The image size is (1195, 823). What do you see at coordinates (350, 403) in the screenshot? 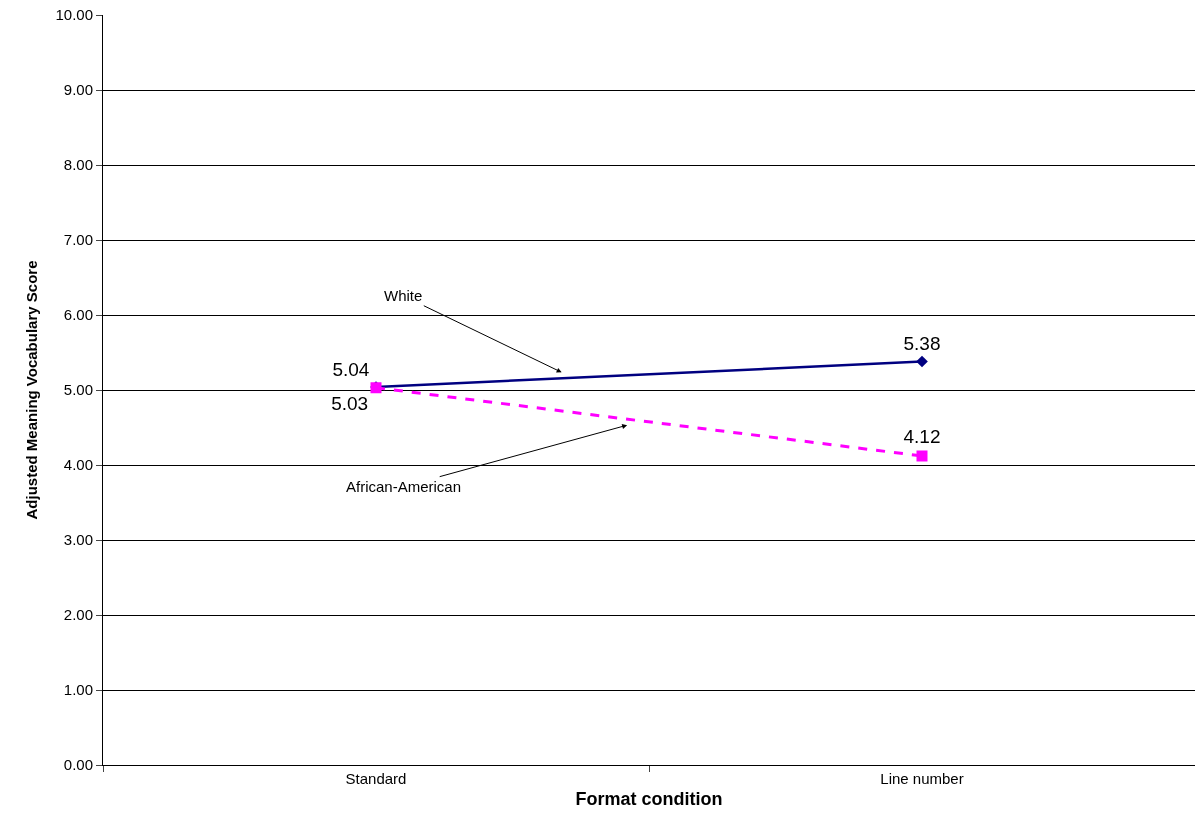
I see `data-label: 5.03` at bounding box center [350, 403].